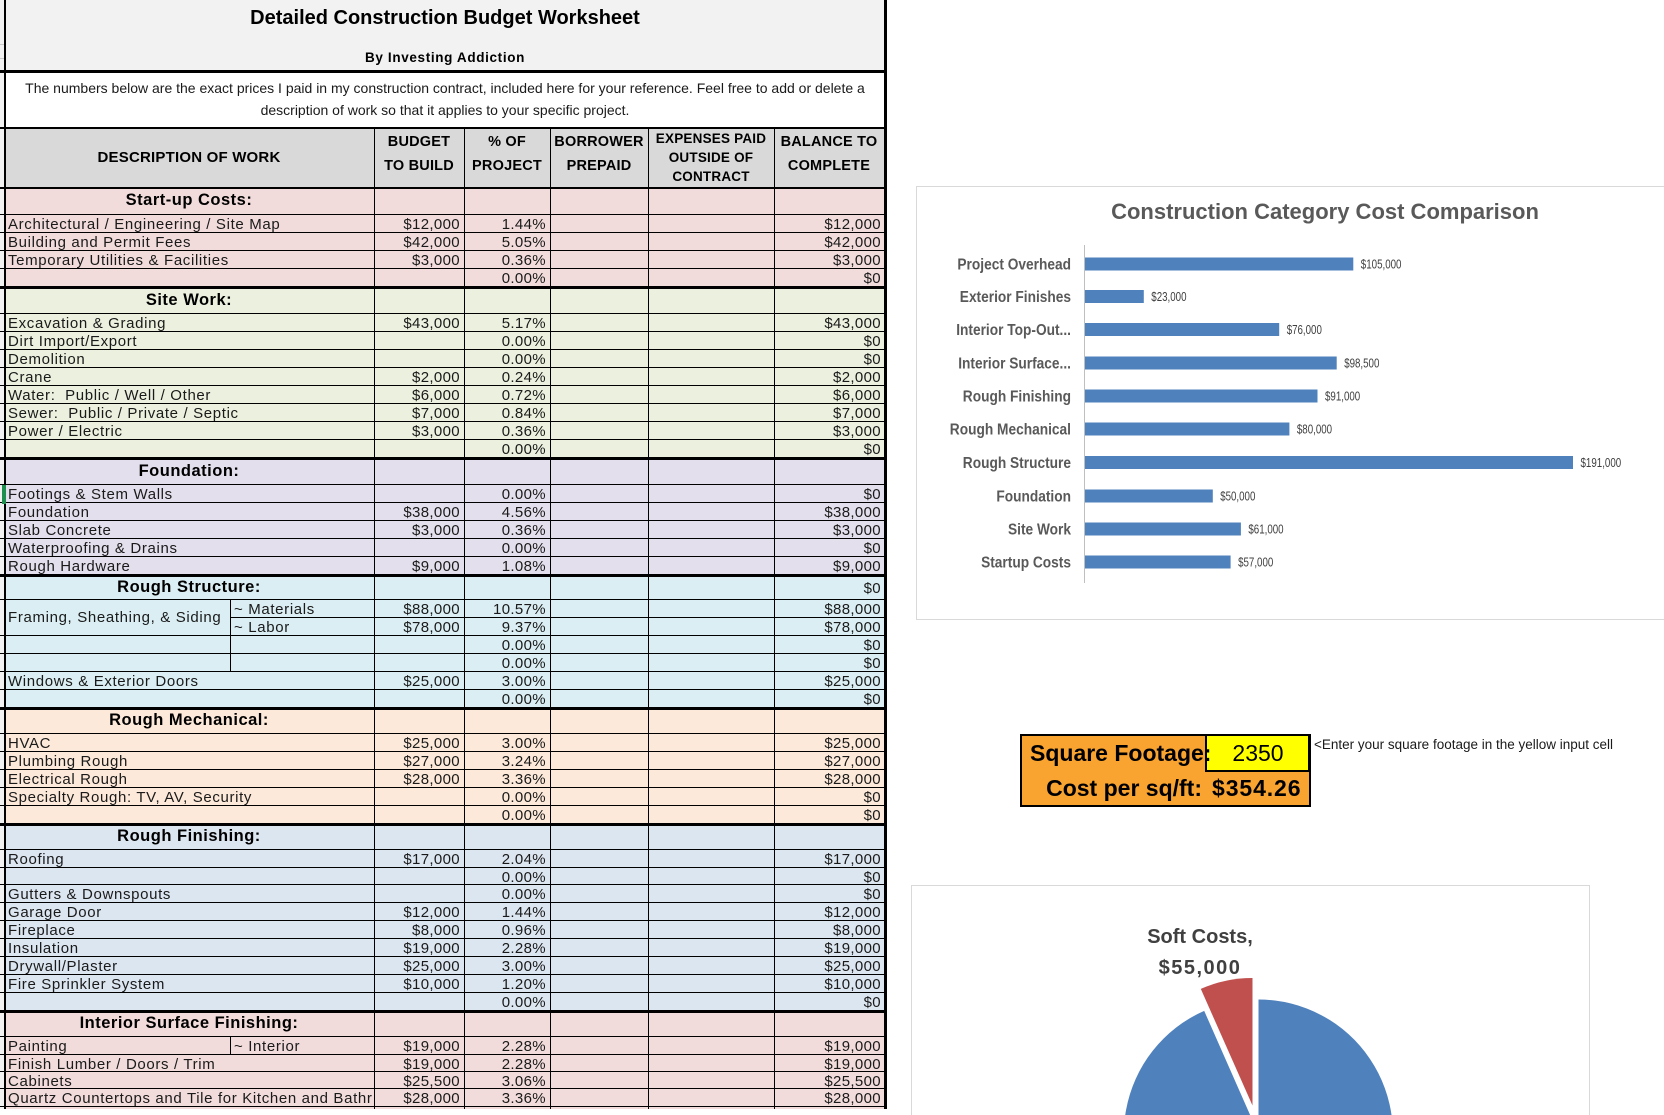  What do you see at coordinates (1601, 462) in the screenshot?
I see `svg-text: $191,000` at bounding box center [1601, 462].